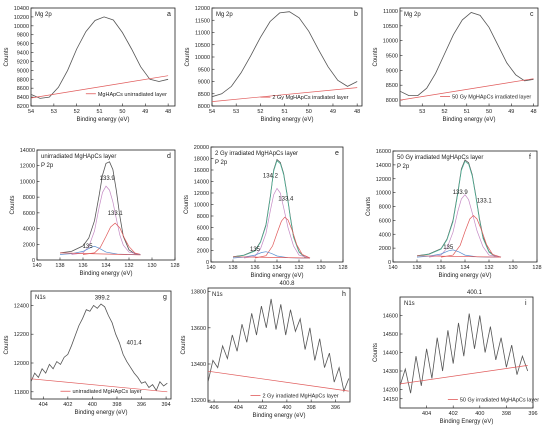 Image resolution: width=550 pixels, height=426 pixels. I want to click on series-peak-133.9, so click(106, 220).